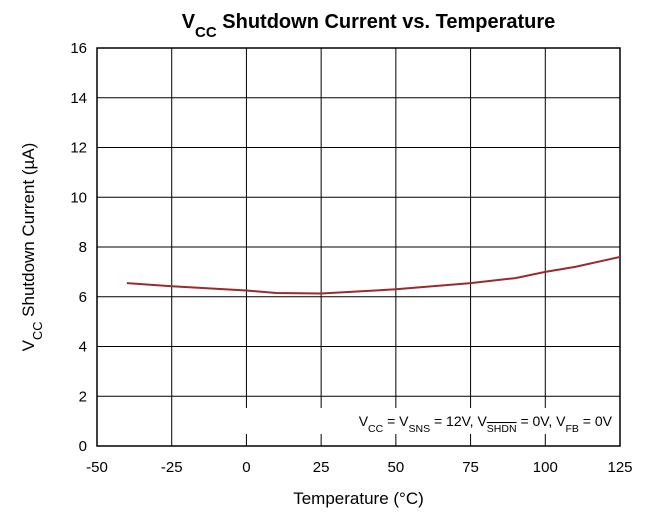 Image resolution: width=656 pixels, height=521 pixels. I want to click on y-tick-label: 10, so click(78, 197).